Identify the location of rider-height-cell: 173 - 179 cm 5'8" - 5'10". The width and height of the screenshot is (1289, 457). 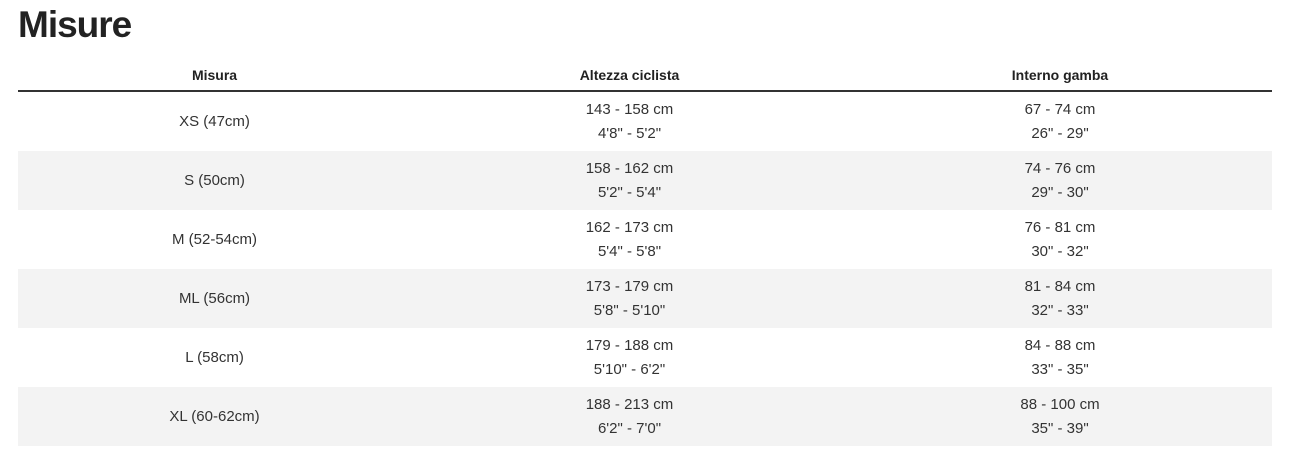
(629, 298).